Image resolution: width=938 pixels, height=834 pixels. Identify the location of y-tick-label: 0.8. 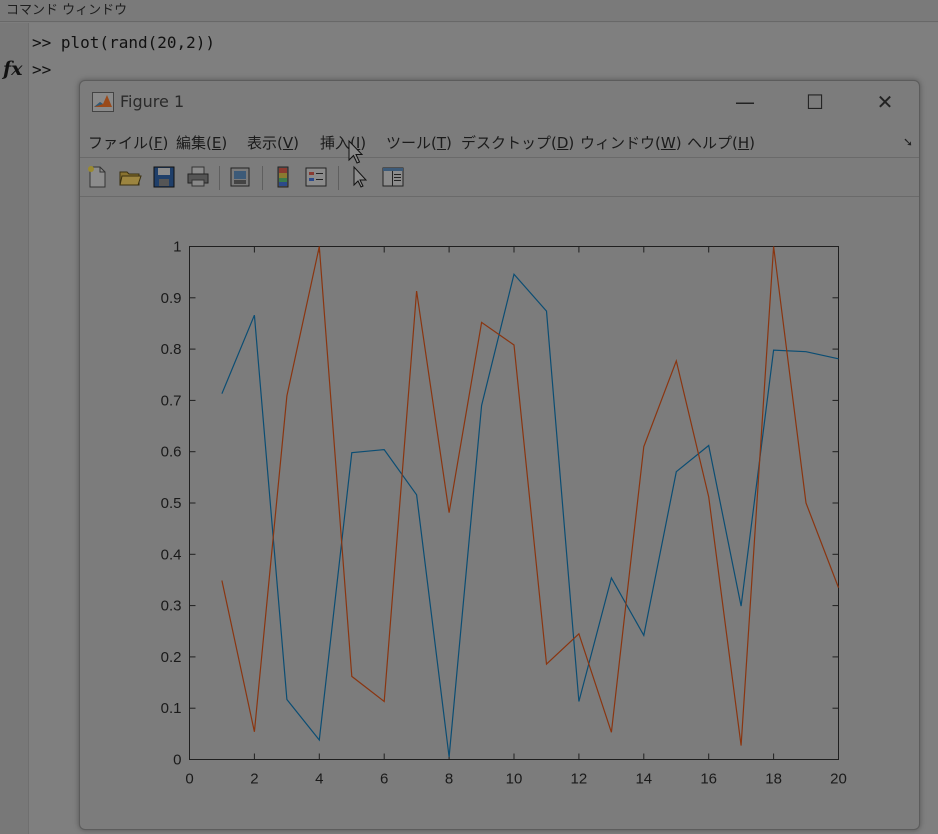
(171, 349).